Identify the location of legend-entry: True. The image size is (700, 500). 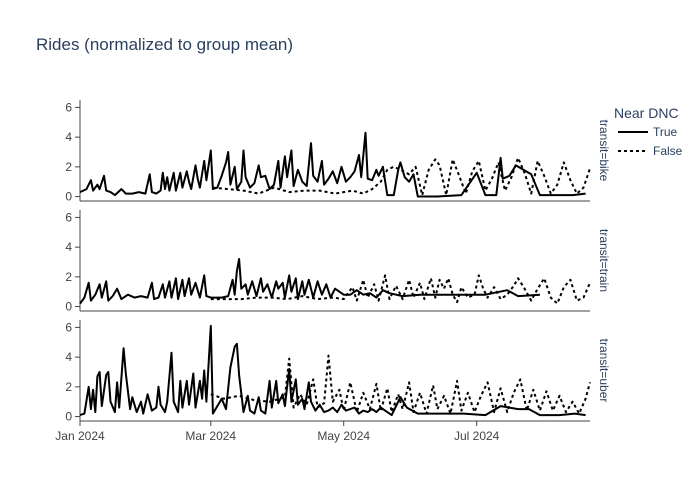
(648, 132).